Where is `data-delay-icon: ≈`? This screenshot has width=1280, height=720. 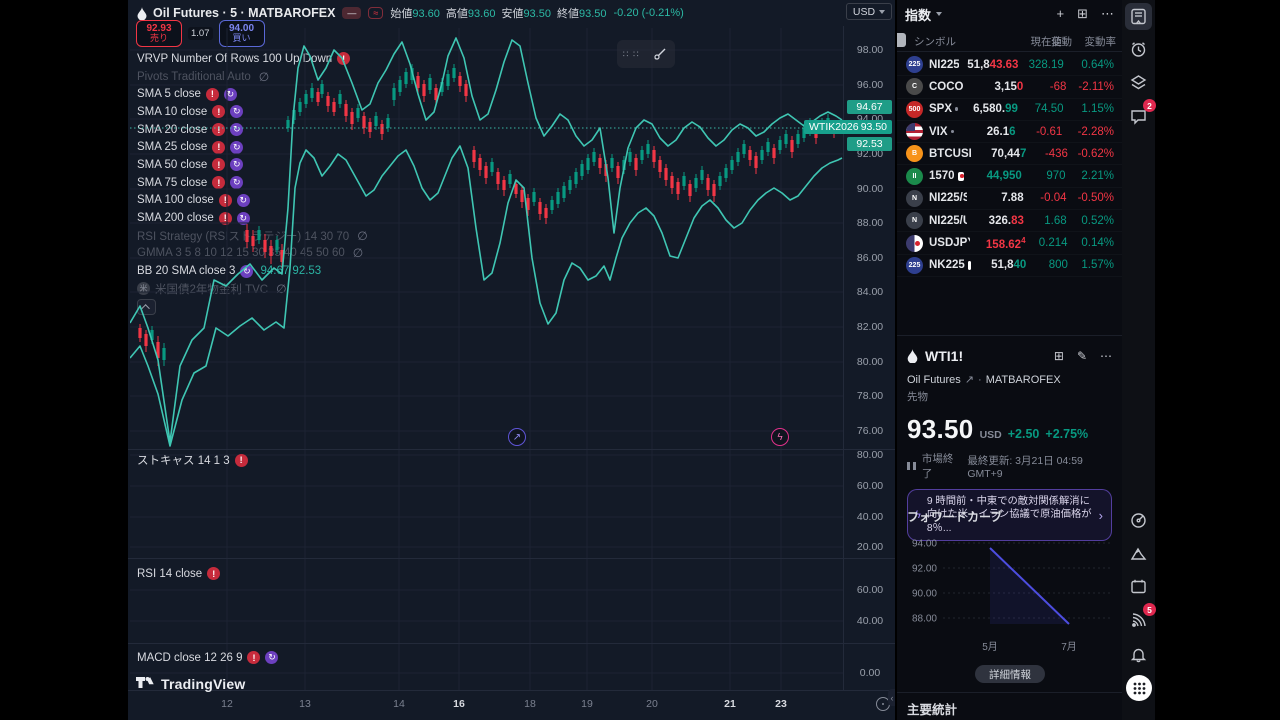
data-delay-icon: ≈ is located at coordinates (376, 13).